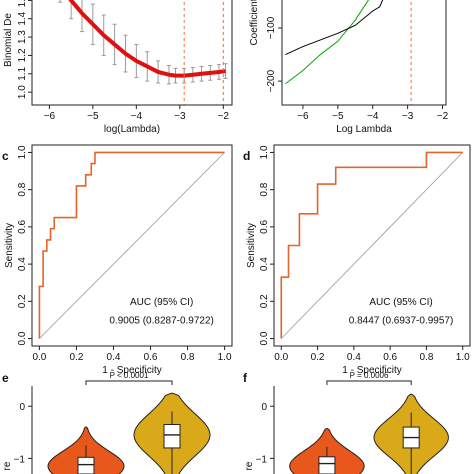  I want to click on panel-e-violin: P < 0.0001 0 −1re, so click(106, 422).